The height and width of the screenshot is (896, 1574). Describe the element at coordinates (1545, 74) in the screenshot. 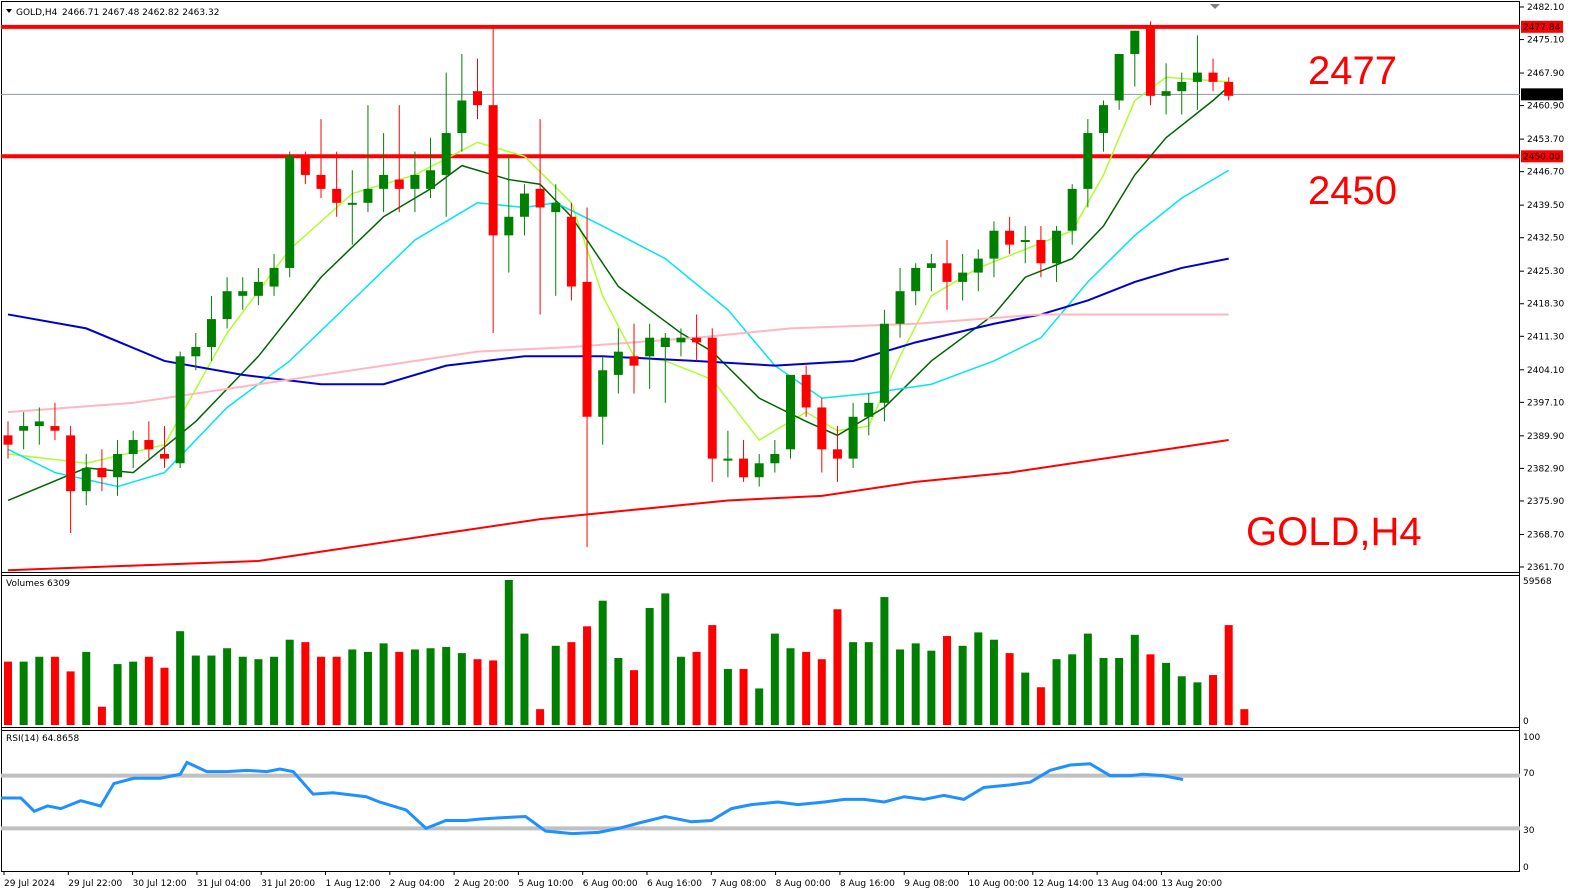

I see `price-tick-label: 2467.90` at that location.